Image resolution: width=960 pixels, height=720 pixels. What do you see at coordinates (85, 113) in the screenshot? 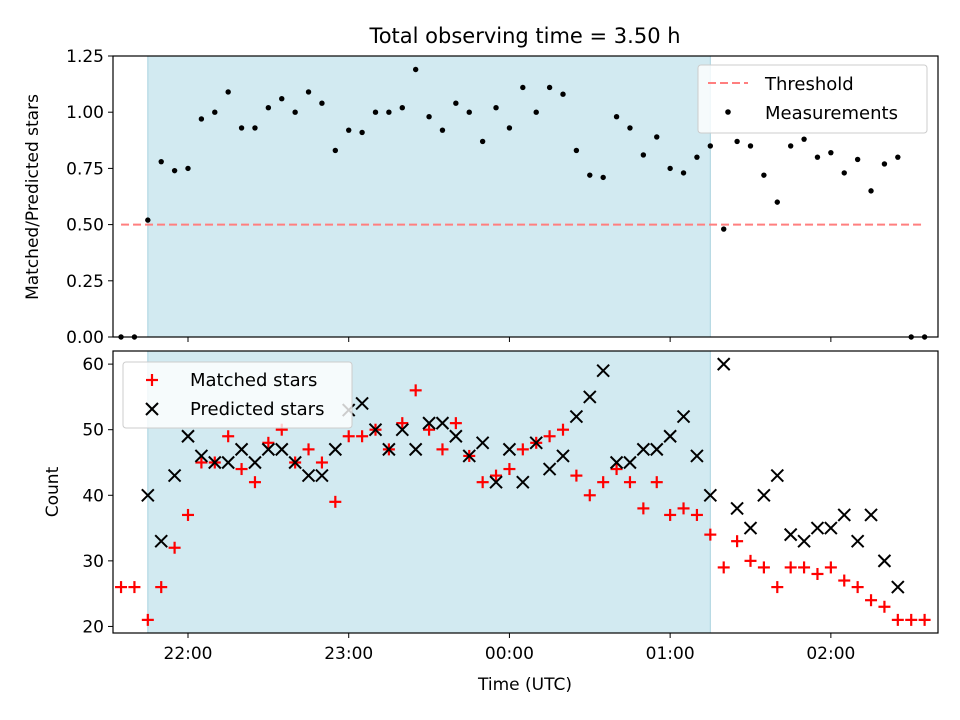
I see `y-tick-label: 1.00` at bounding box center [85, 113].